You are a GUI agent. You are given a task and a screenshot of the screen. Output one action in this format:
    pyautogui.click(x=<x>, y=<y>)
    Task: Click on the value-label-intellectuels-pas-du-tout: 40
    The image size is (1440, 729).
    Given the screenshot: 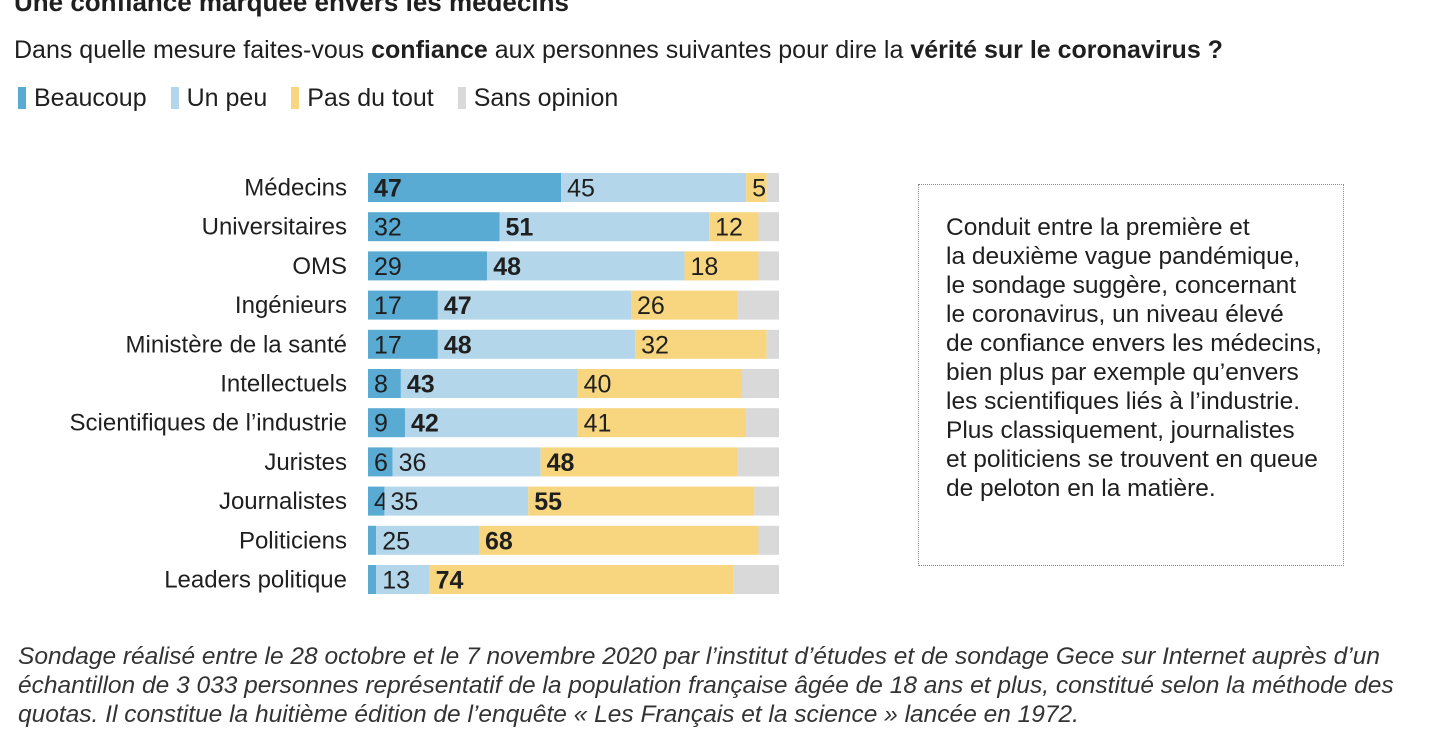 What is the action you would take?
    pyautogui.click(x=598, y=385)
    